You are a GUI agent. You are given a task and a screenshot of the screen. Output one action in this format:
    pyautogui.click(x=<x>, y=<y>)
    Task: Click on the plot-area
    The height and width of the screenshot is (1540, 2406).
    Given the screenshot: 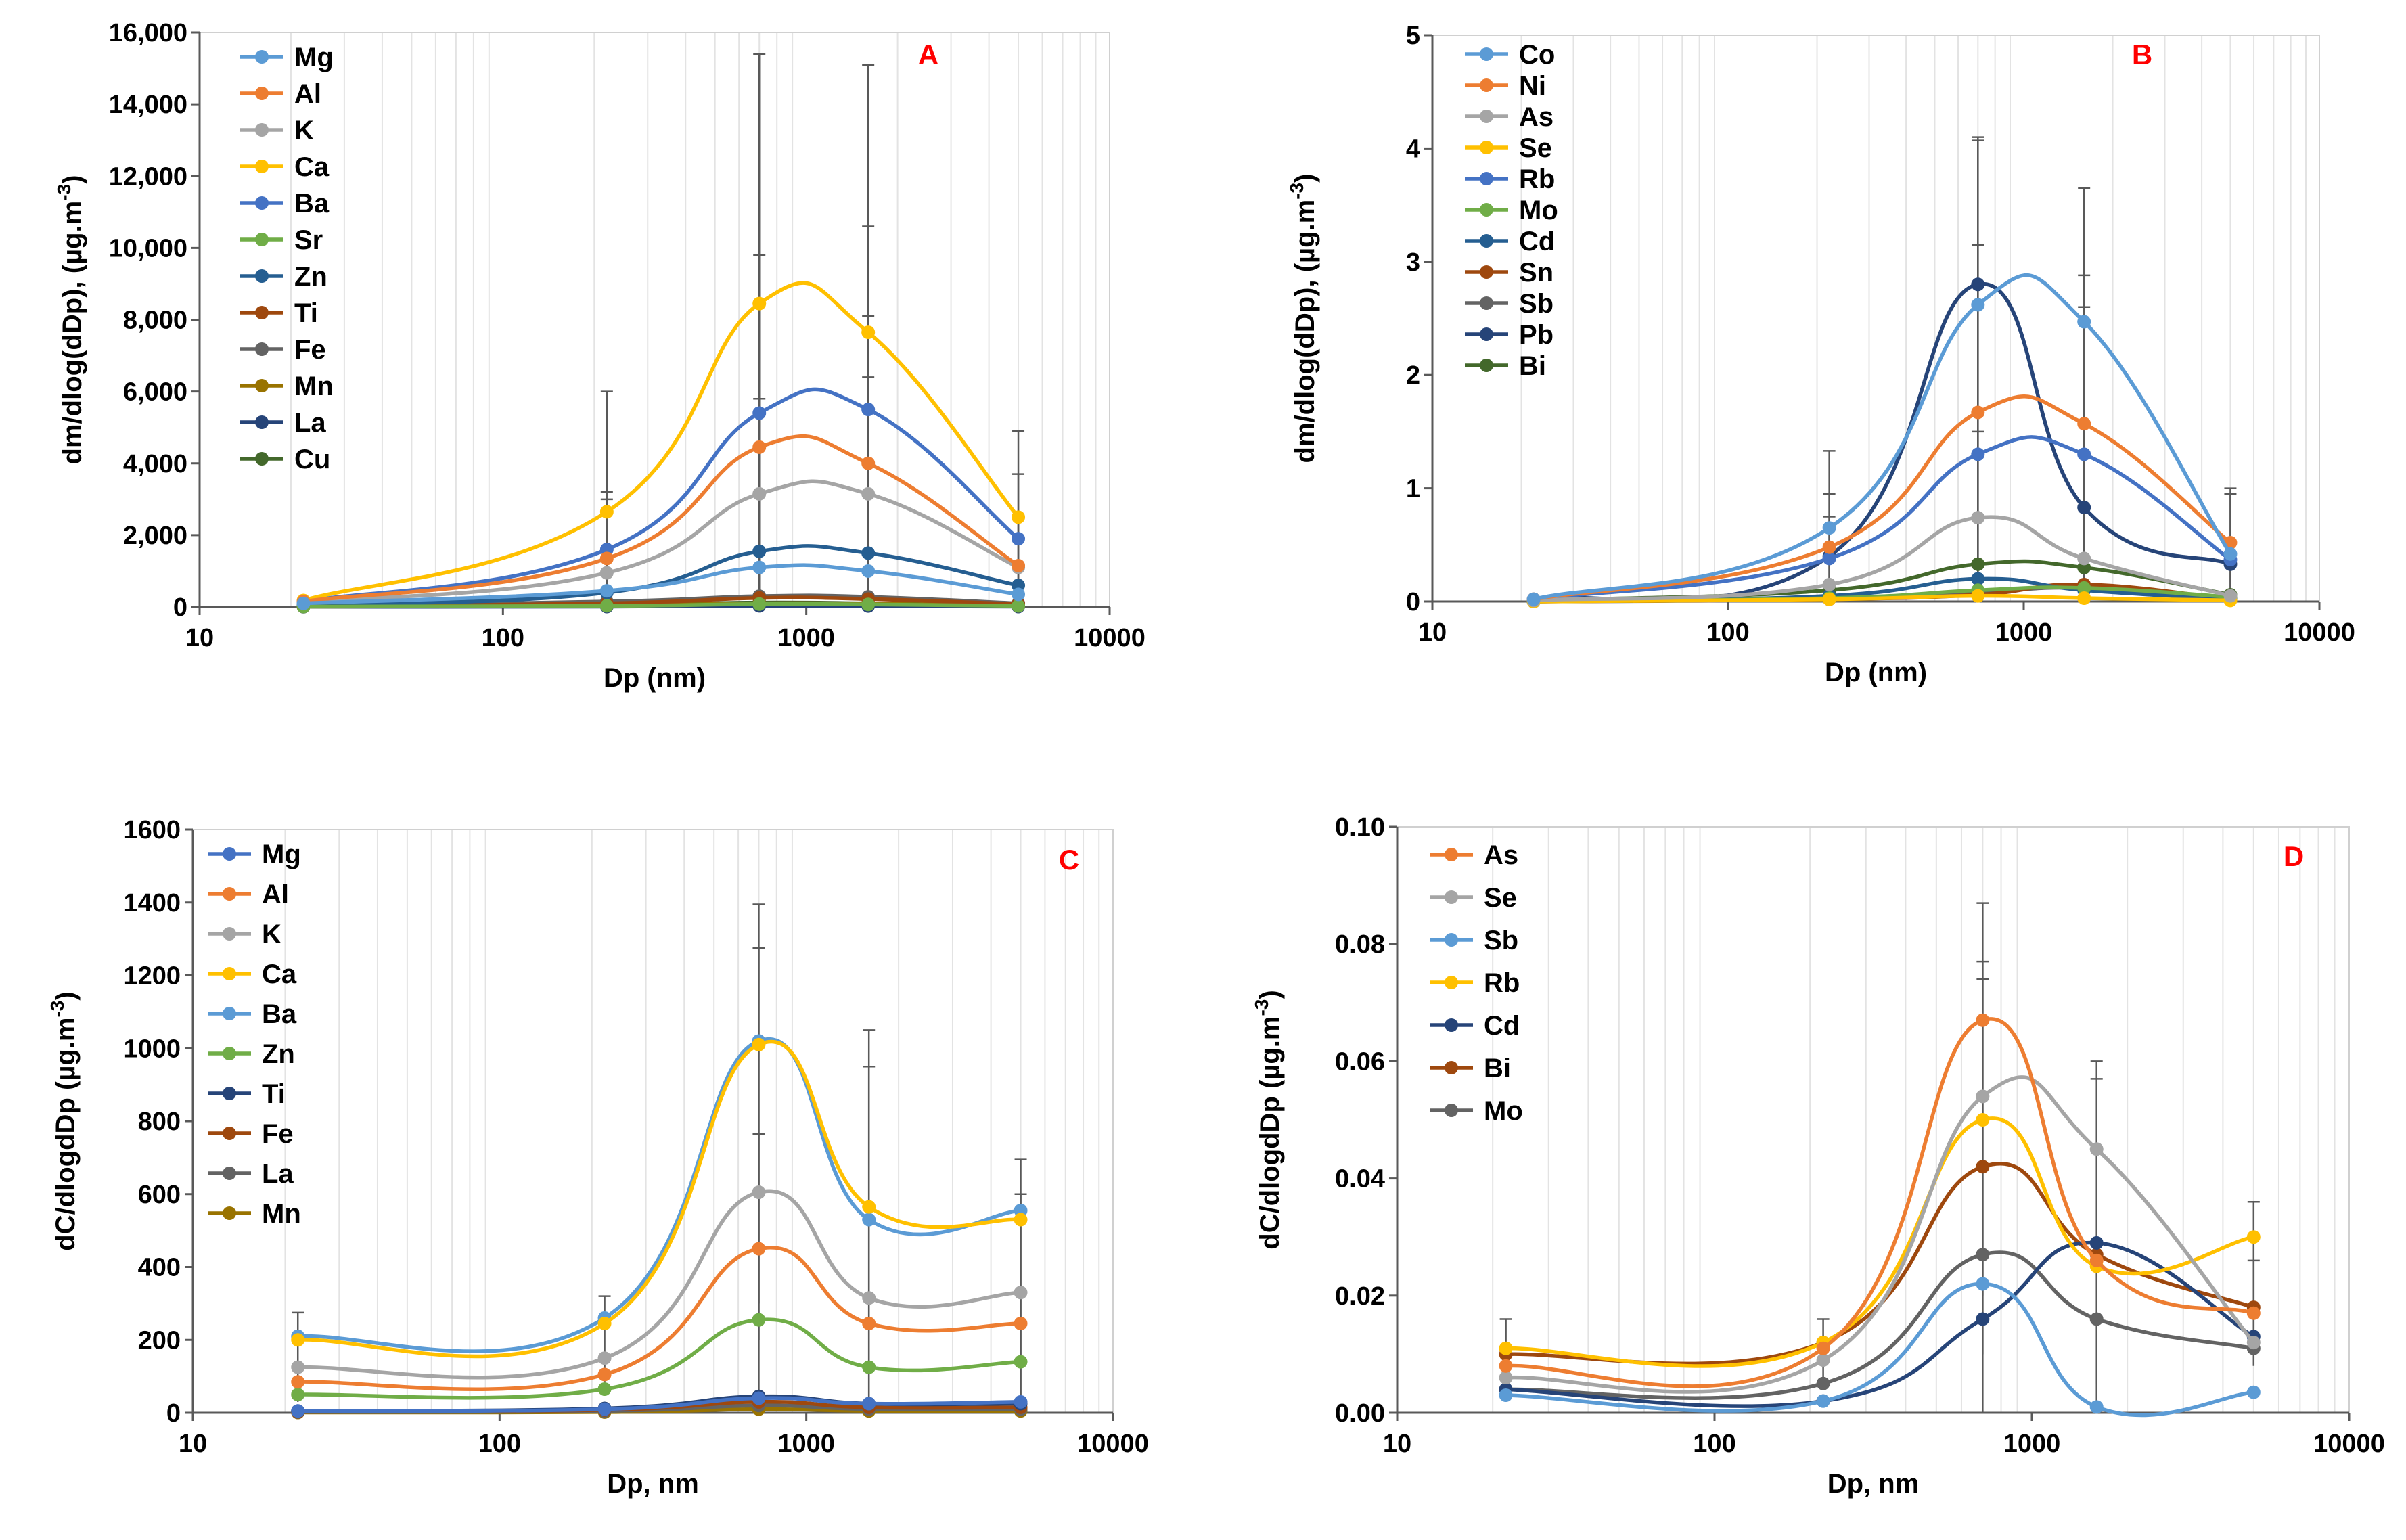 What is the action you would take?
    pyautogui.click(x=1876, y=318)
    